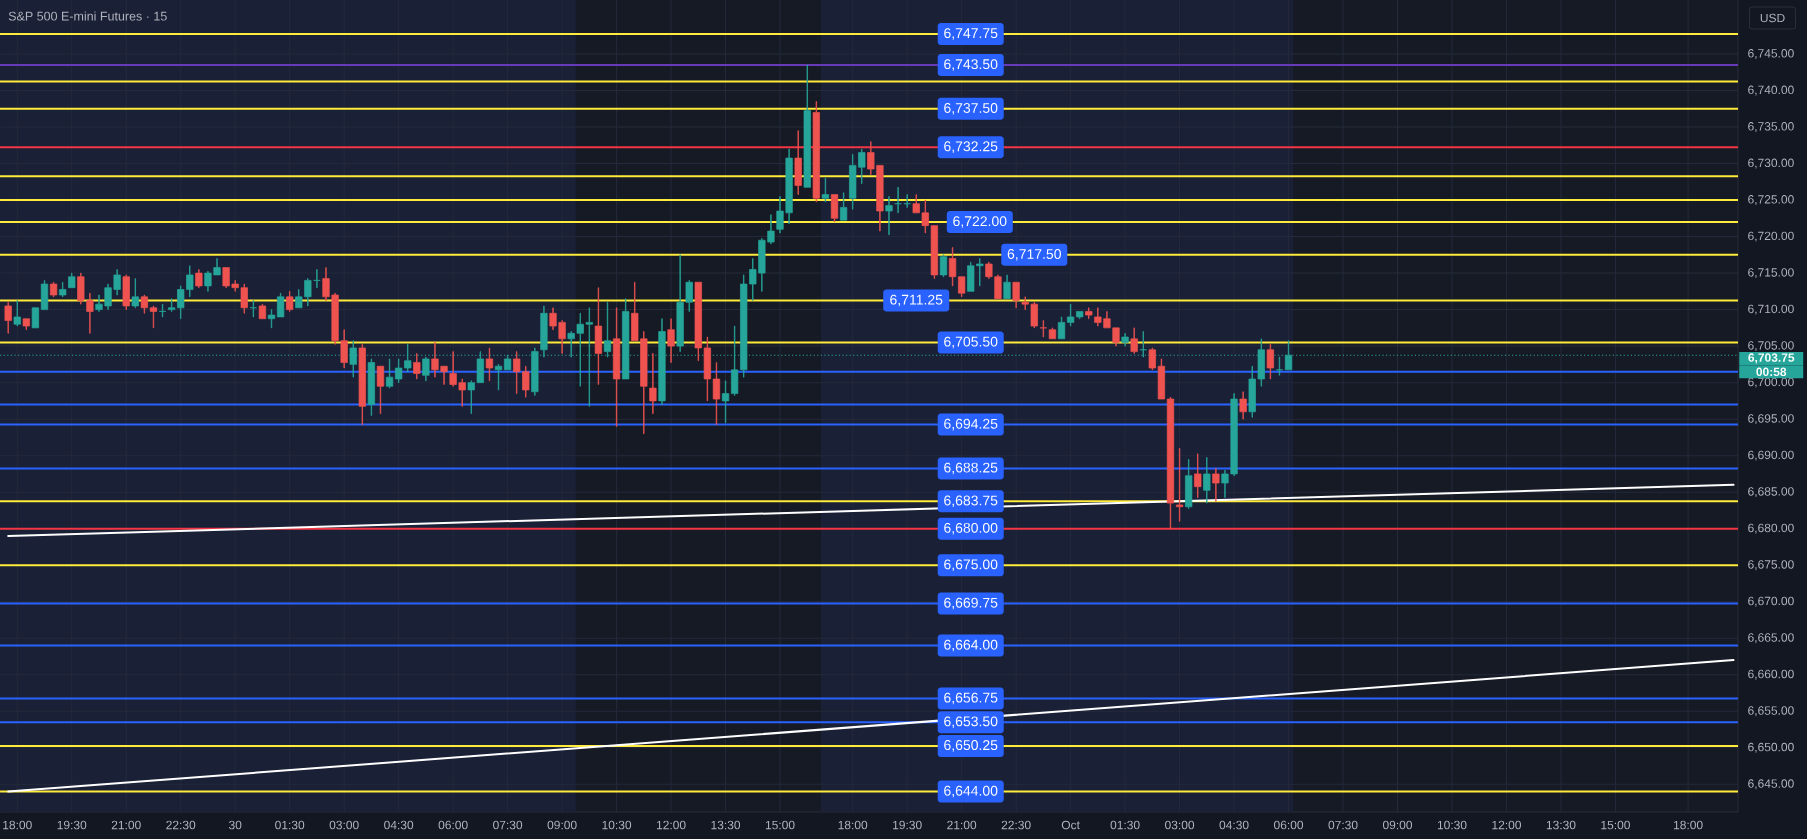 This screenshot has height=839, width=1807. Describe the element at coordinates (87, 16) in the screenshot. I see `text: S&P 500 E-mini Futures · 15` at that location.